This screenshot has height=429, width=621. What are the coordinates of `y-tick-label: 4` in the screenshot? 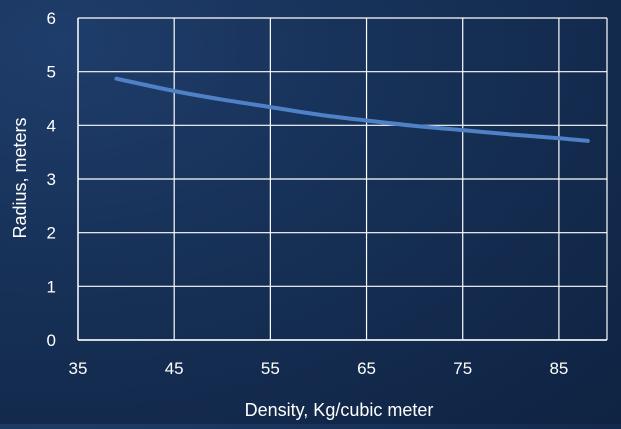 It's located at (51, 125).